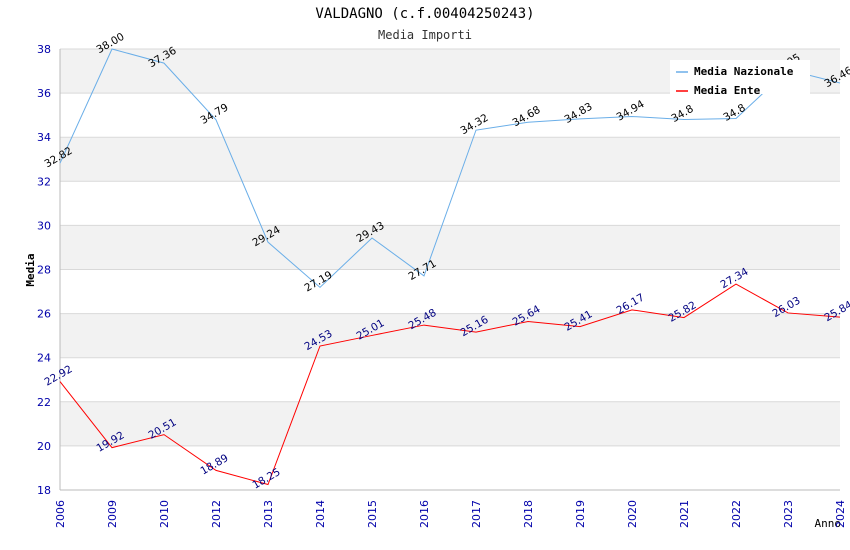  Describe the element at coordinates (424, 14) in the screenshot. I see `chart-title: VALDAGNO (c.f.00404250243)` at that location.